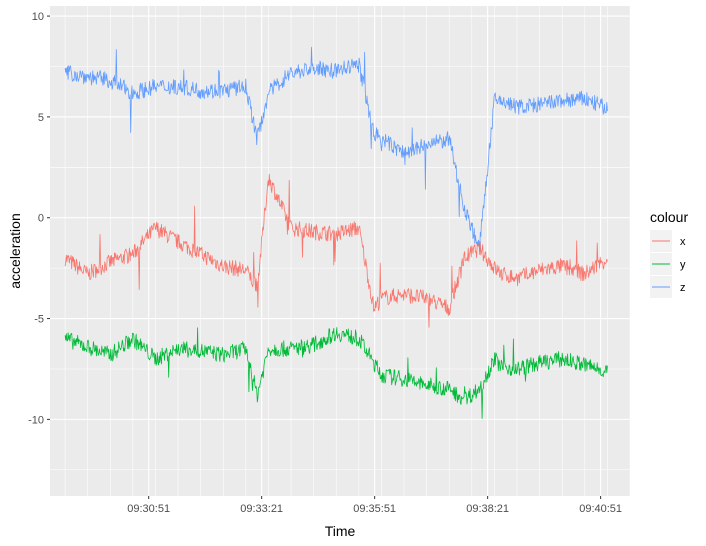 Image resolution: width=706 pixels, height=546 pixels. I want to click on y-axis-title: acceleration, so click(15, 251).